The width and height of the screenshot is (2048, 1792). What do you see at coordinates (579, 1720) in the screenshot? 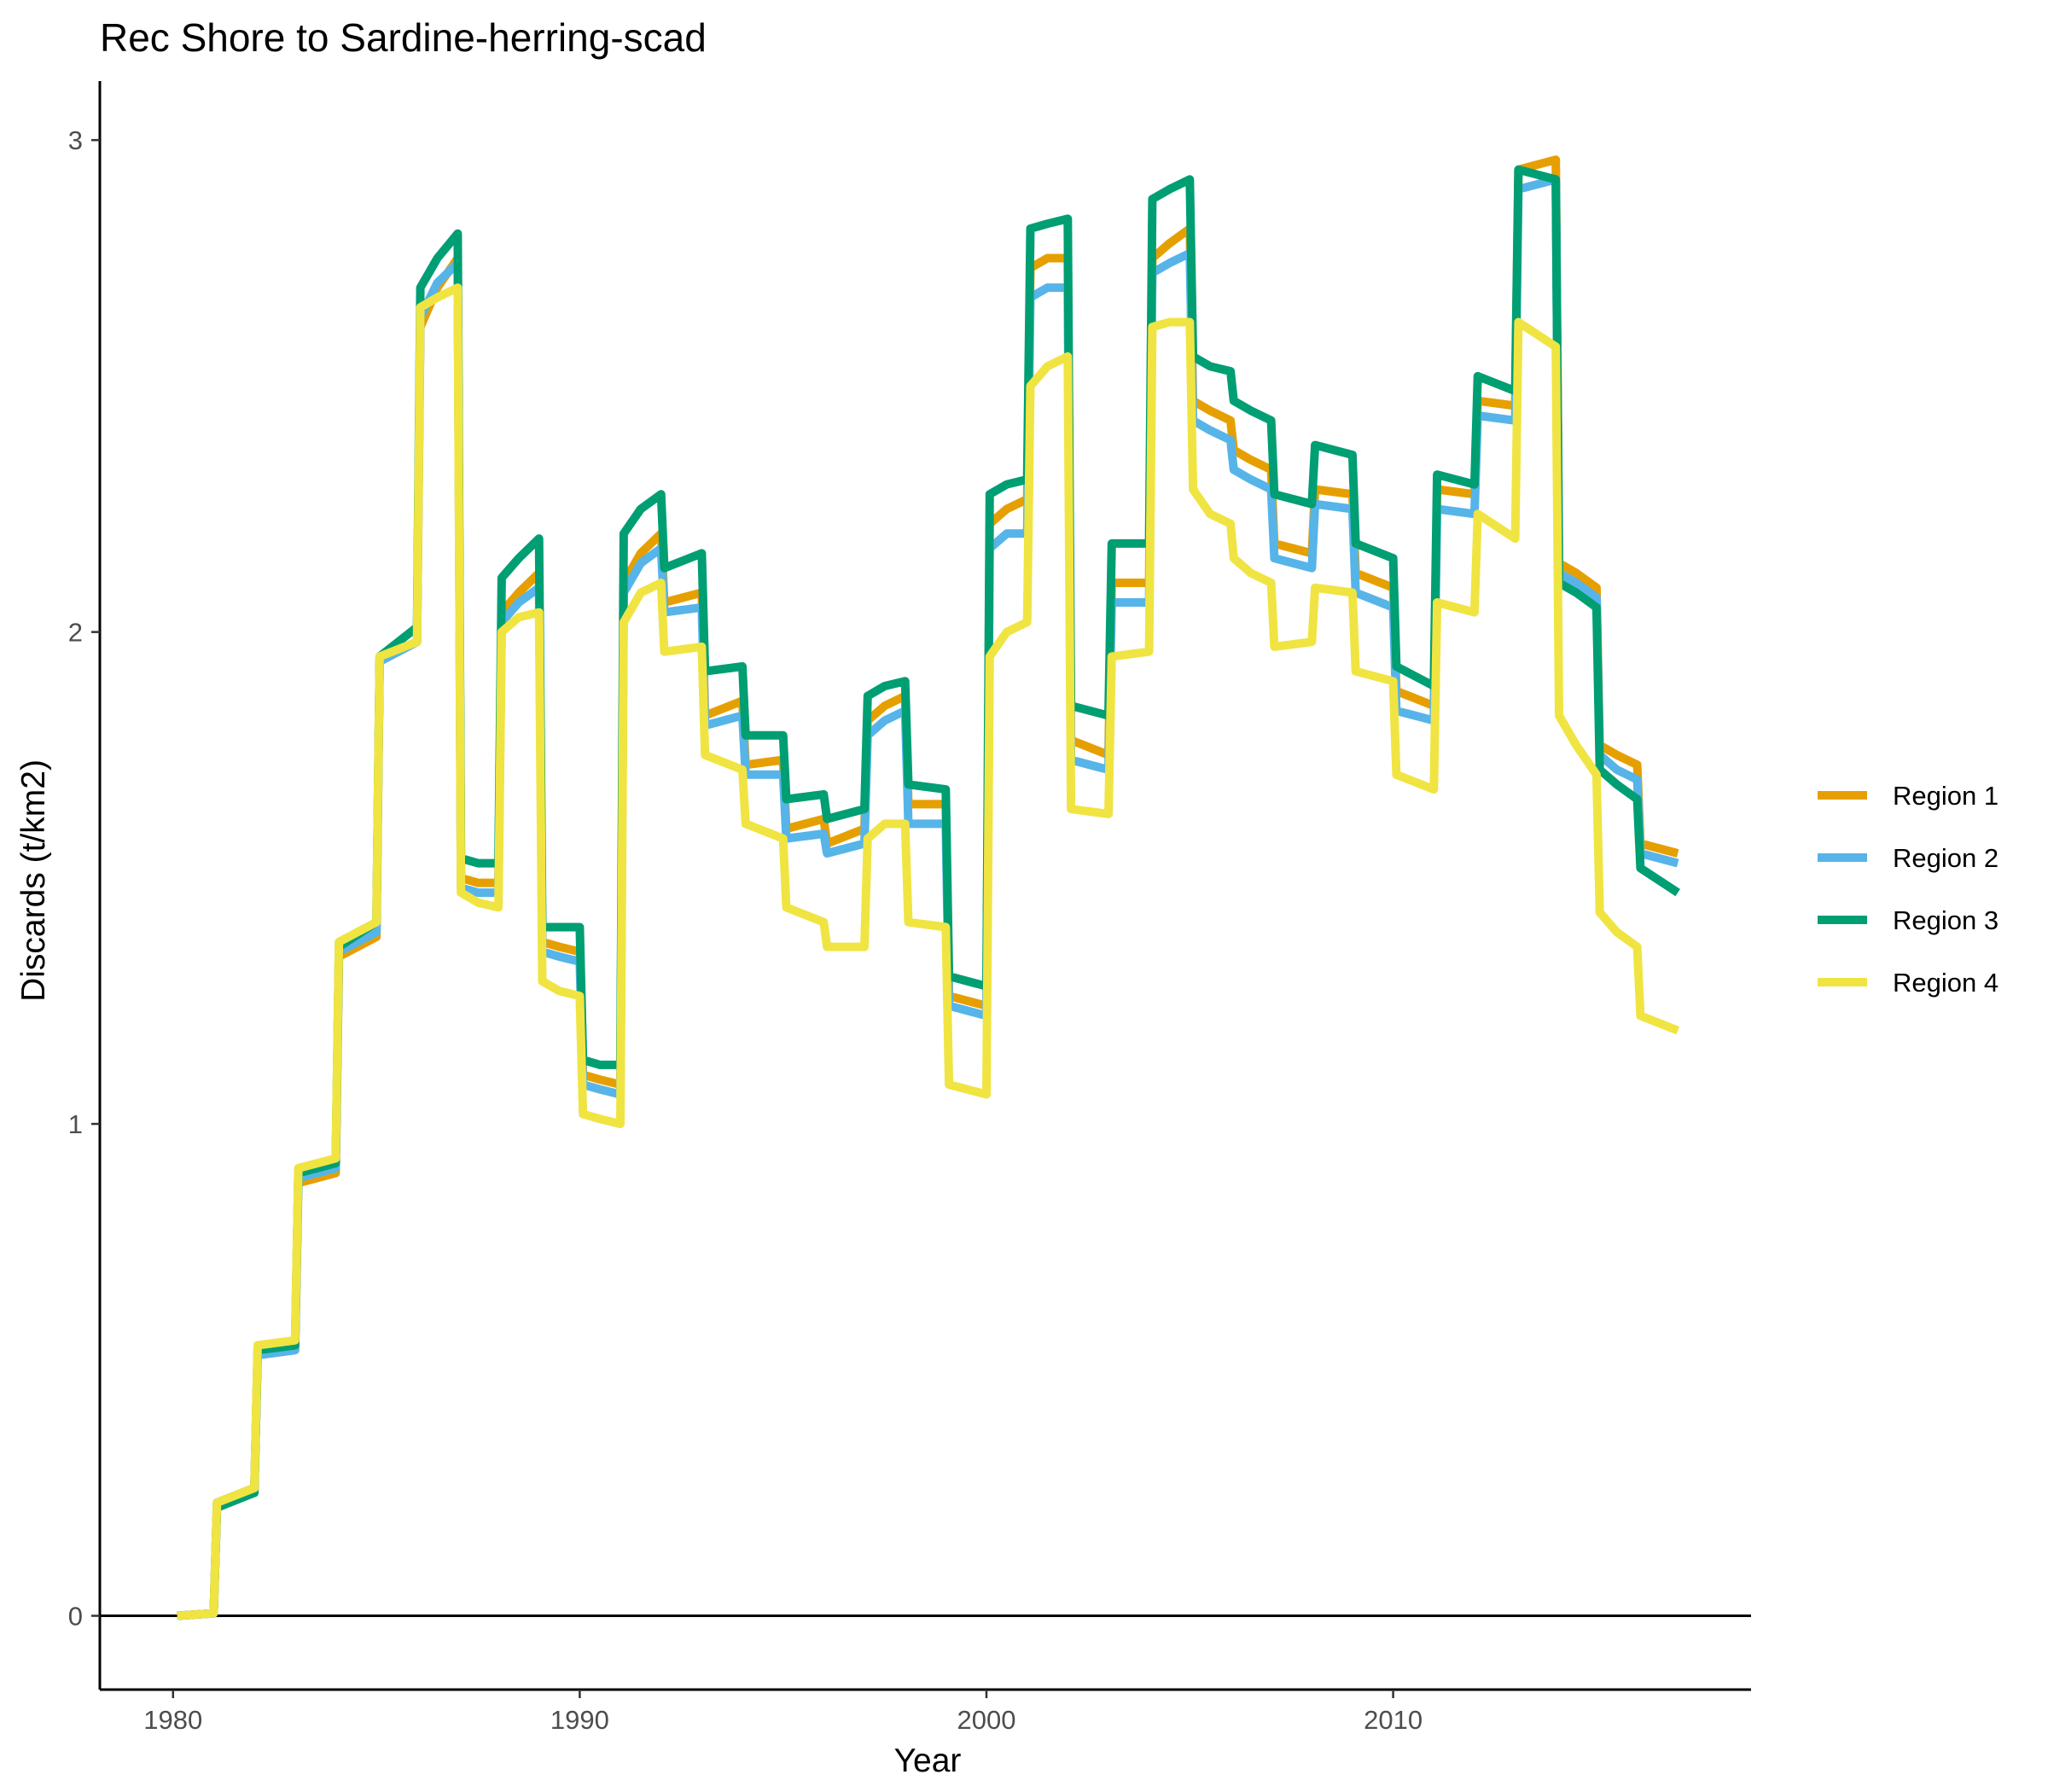
I see `x-tick-label: 1990` at bounding box center [579, 1720].